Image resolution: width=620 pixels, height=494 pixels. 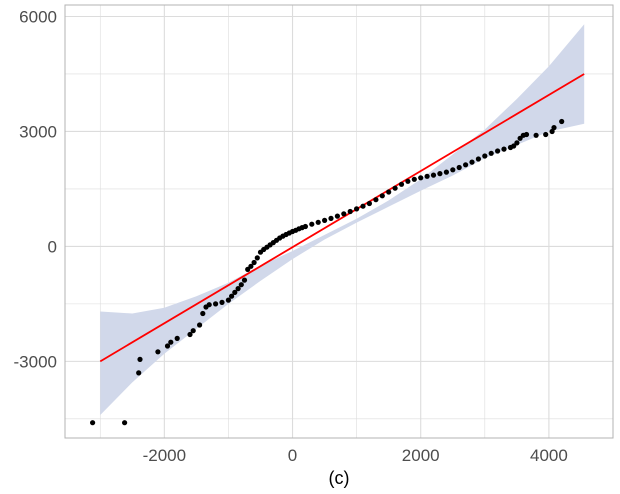 I want to click on y-axis-tick-labels: -3000 0 3000 6000, so click(x=35, y=189).